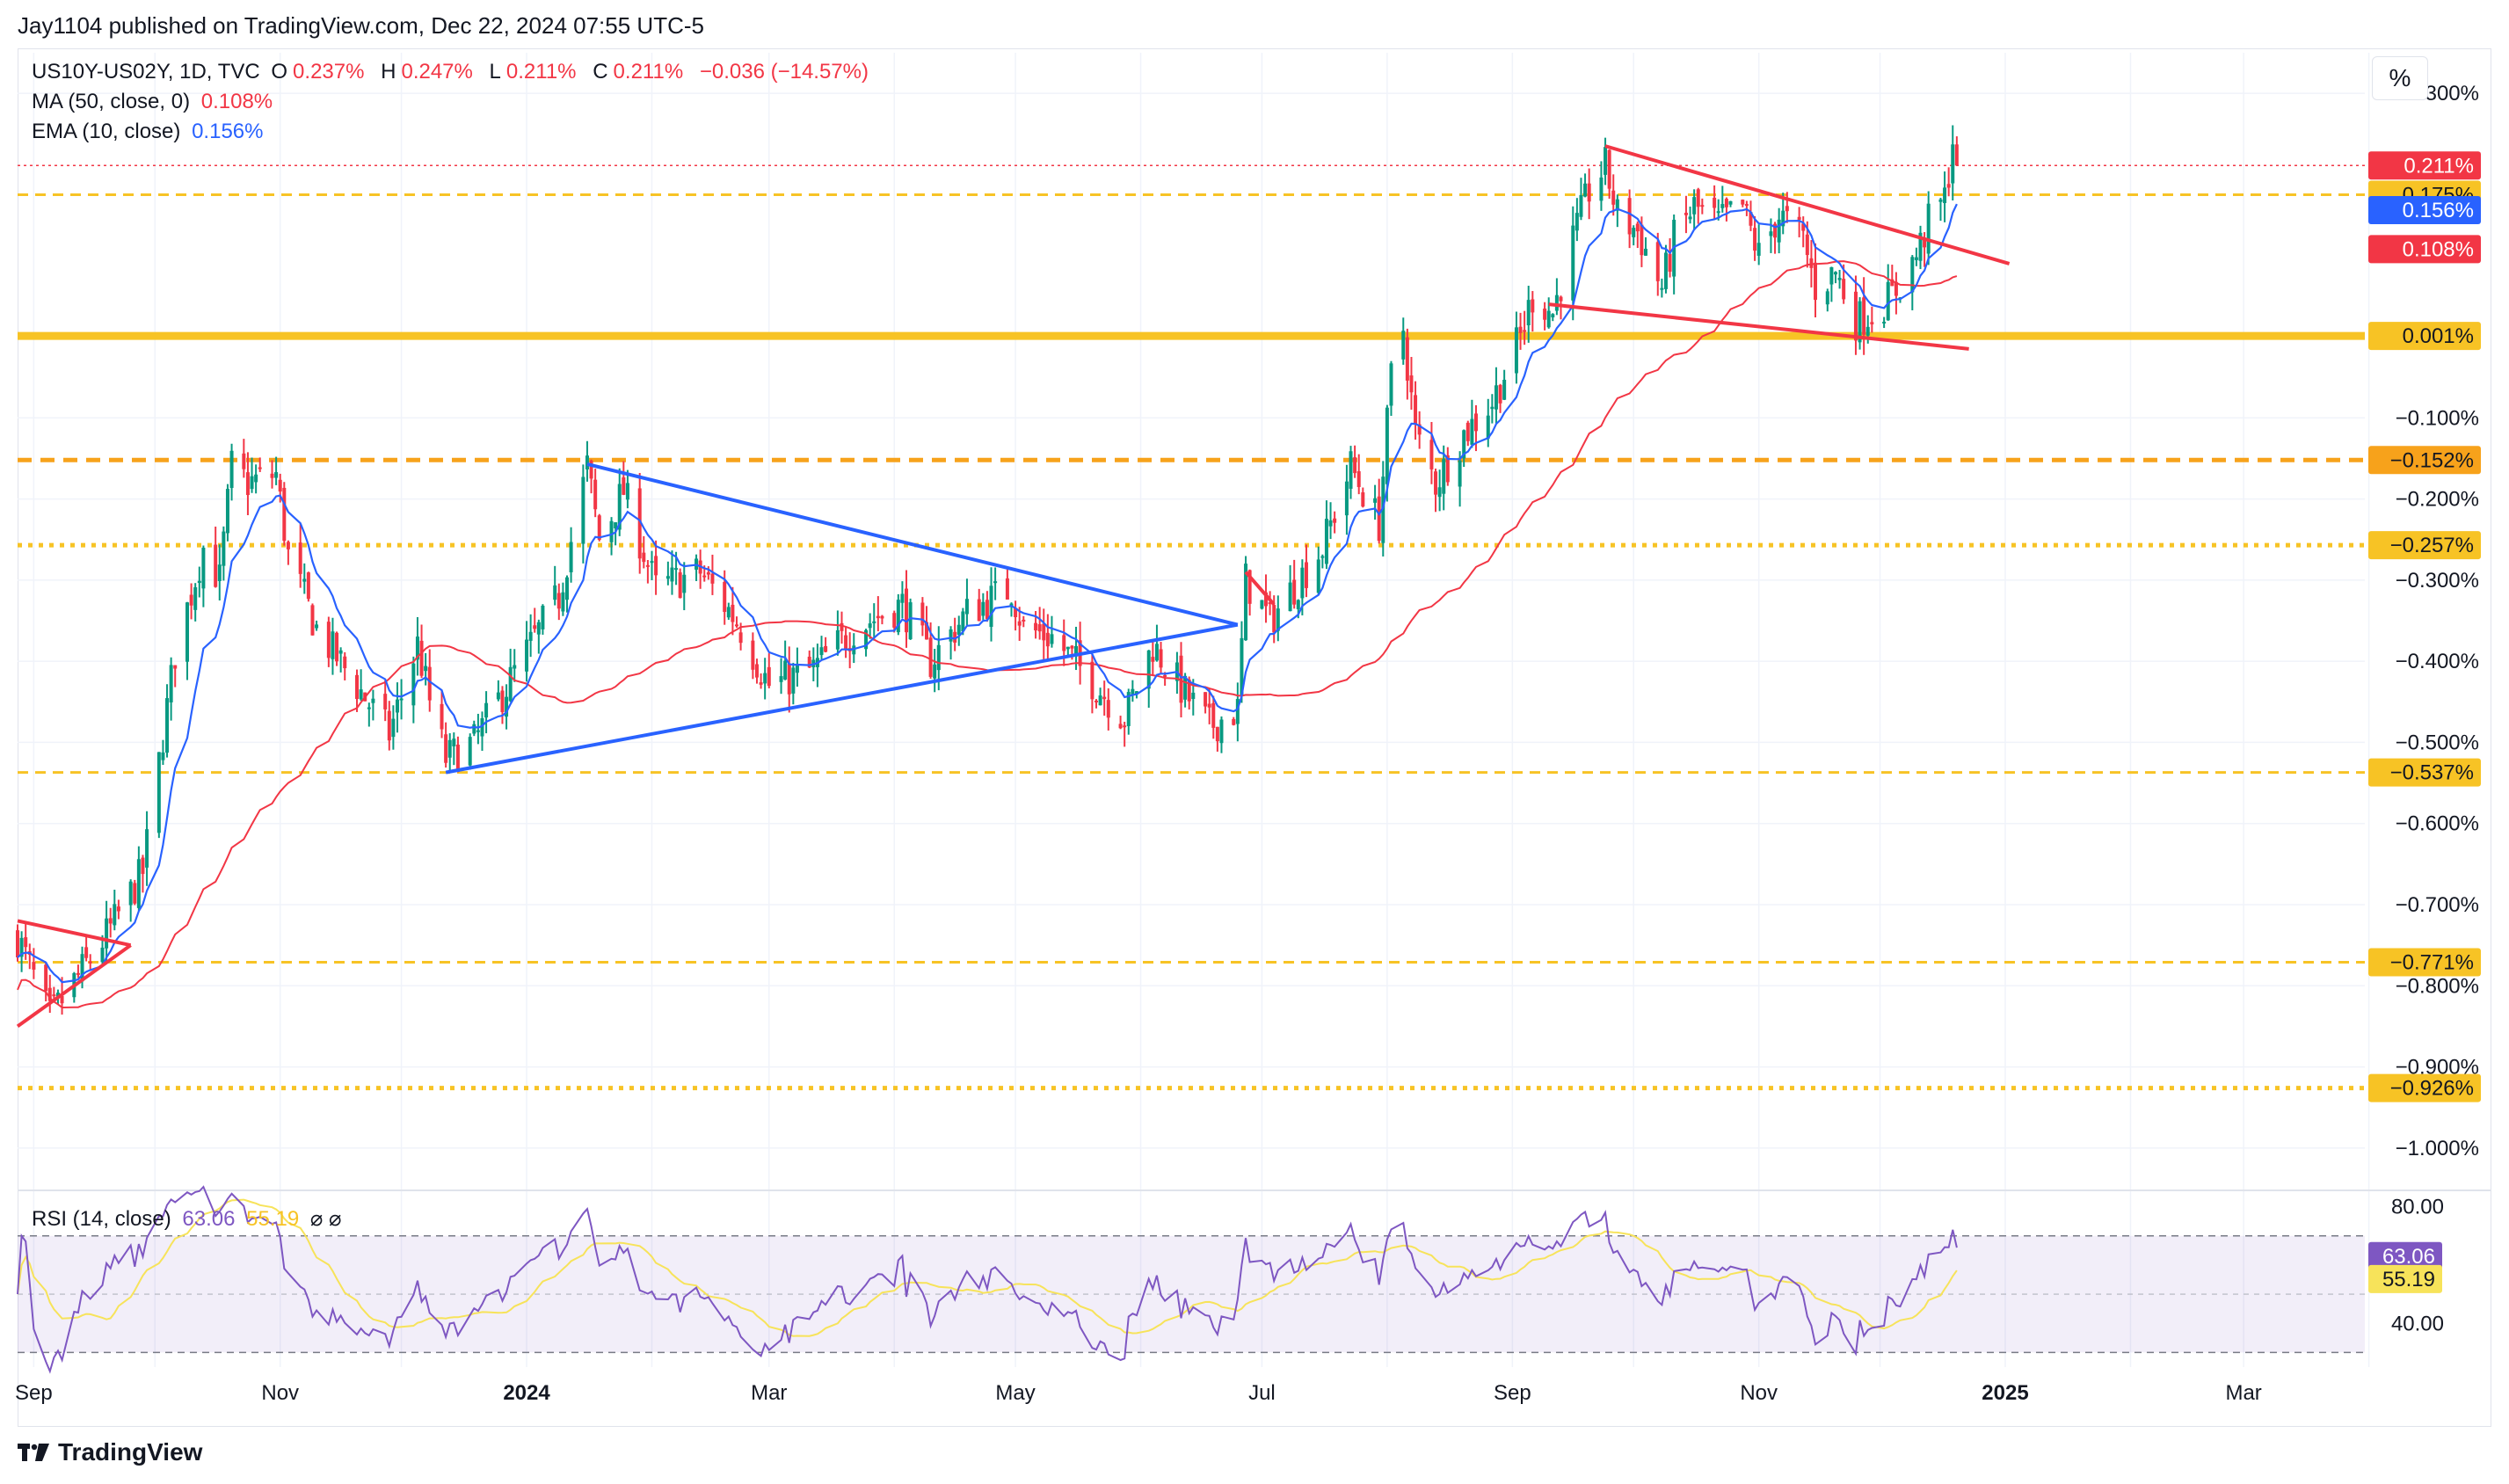  Describe the element at coordinates (110, 1452) in the screenshot. I see `tradingview-logo: TradingView` at that location.